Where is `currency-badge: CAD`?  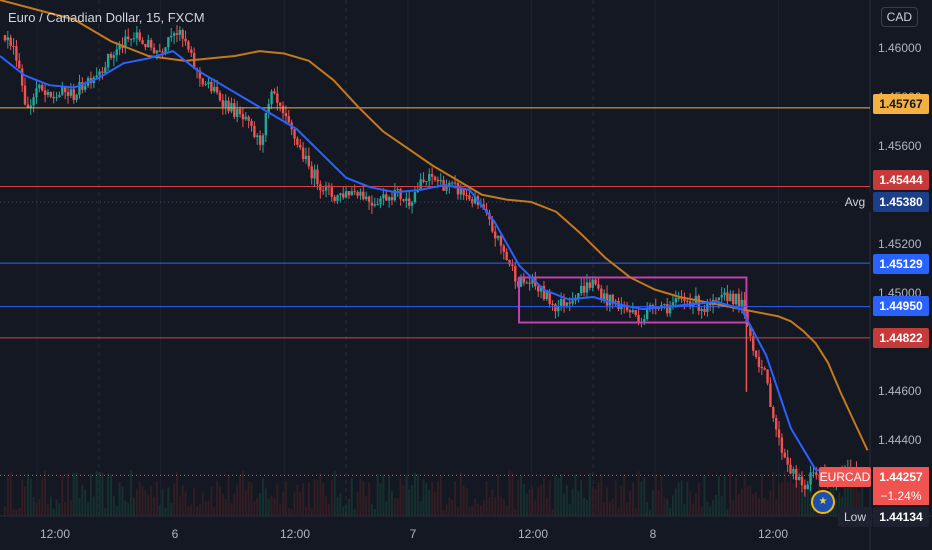
currency-badge: CAD is located at coordinates (899, 17).